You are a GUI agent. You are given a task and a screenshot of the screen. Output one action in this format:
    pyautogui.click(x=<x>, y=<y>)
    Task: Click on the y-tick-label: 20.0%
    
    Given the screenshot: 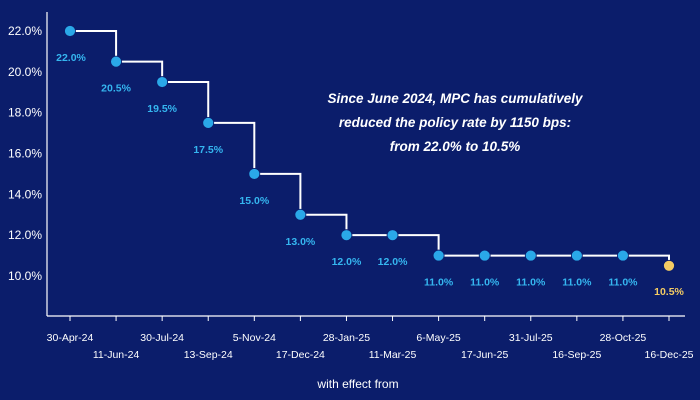 What is the action you would take?
    pyautogui.click(x=25, y=72)
    